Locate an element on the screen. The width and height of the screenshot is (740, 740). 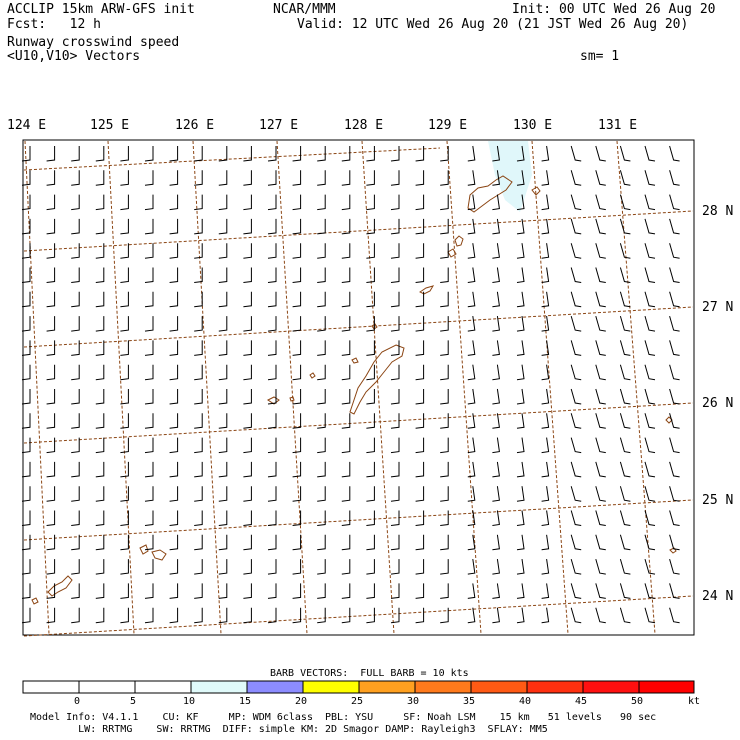
cbar-tick-40: 40 is located at coordinates (525, 701).